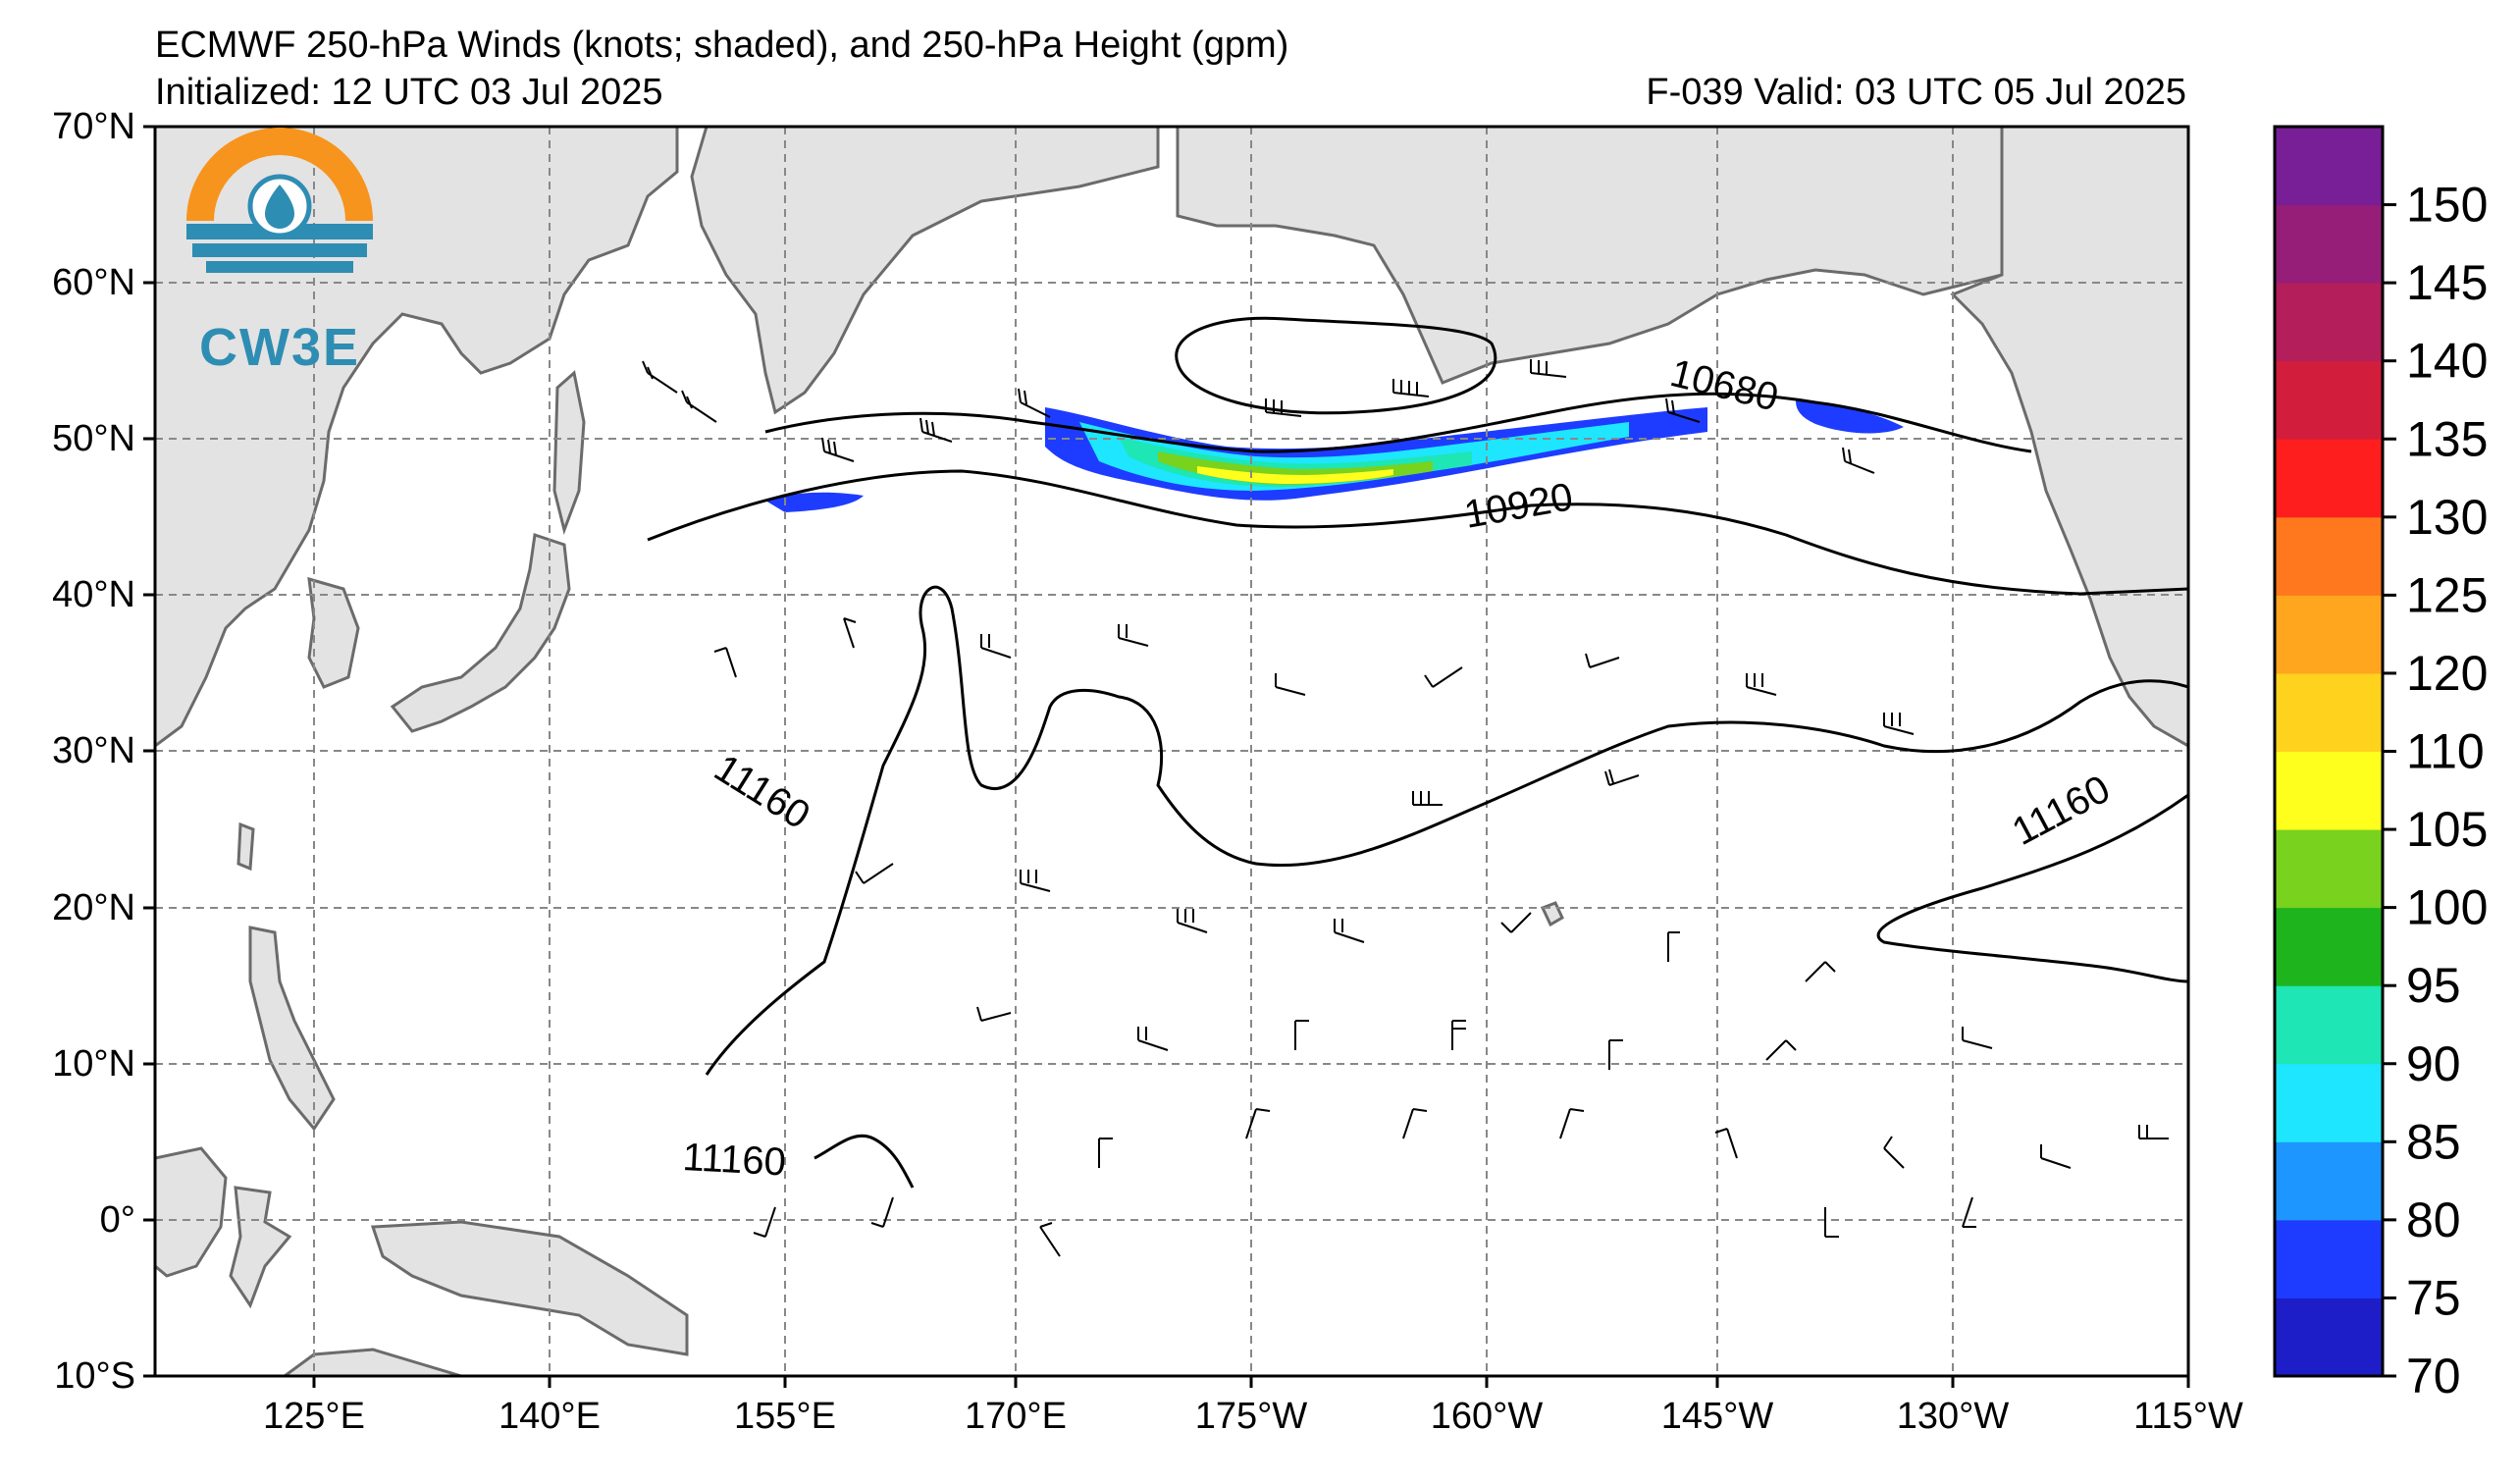 The width and height of the screenshot is (2520, 1483). I want to click on new-guinea-landmass, so click(529, 1288).